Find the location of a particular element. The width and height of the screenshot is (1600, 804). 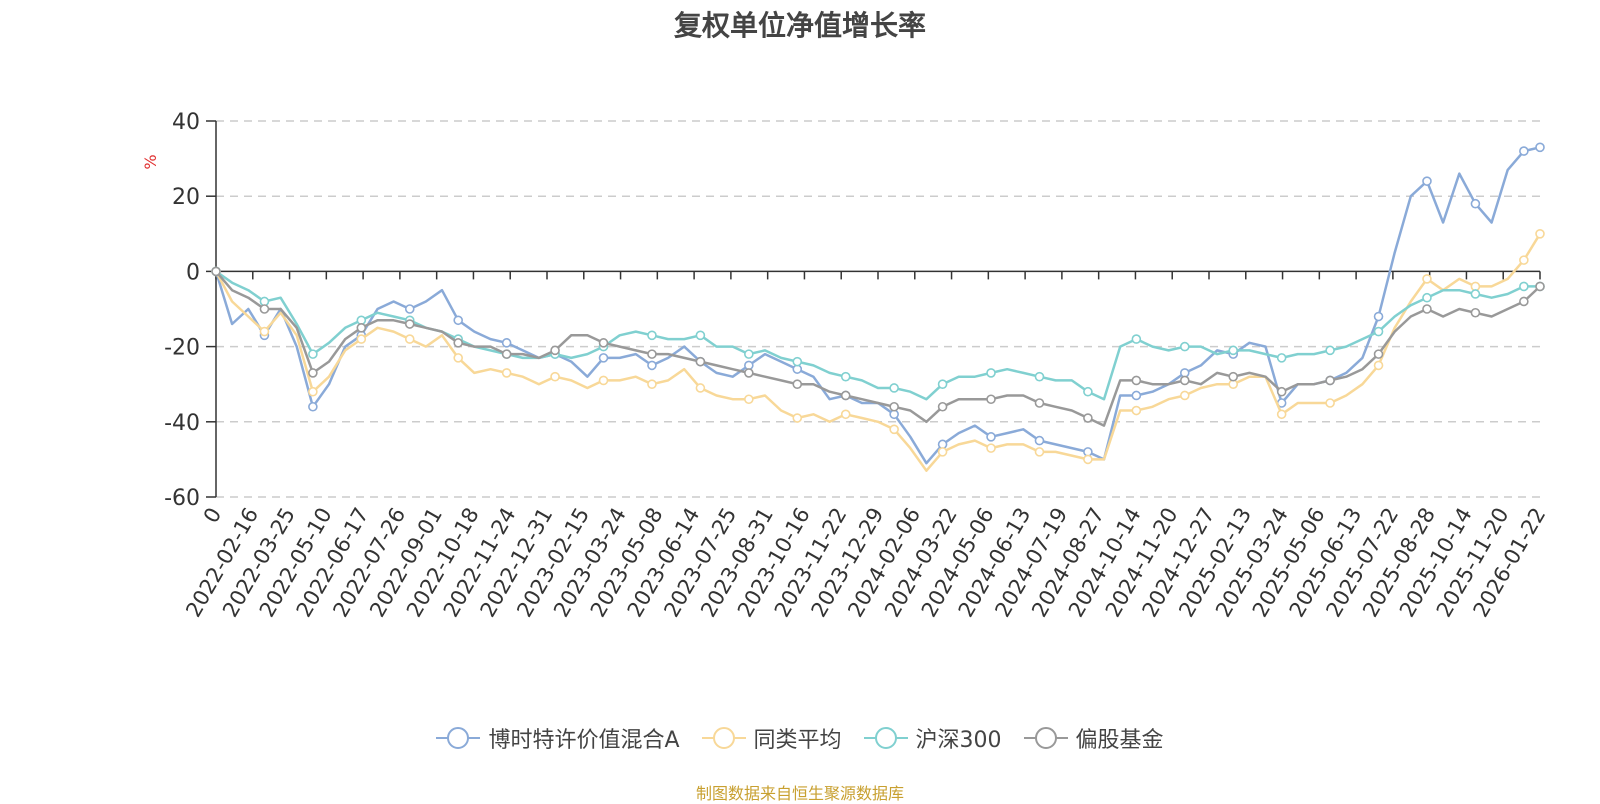

y-tick-label: 20 is located at coordinates (186, 197).